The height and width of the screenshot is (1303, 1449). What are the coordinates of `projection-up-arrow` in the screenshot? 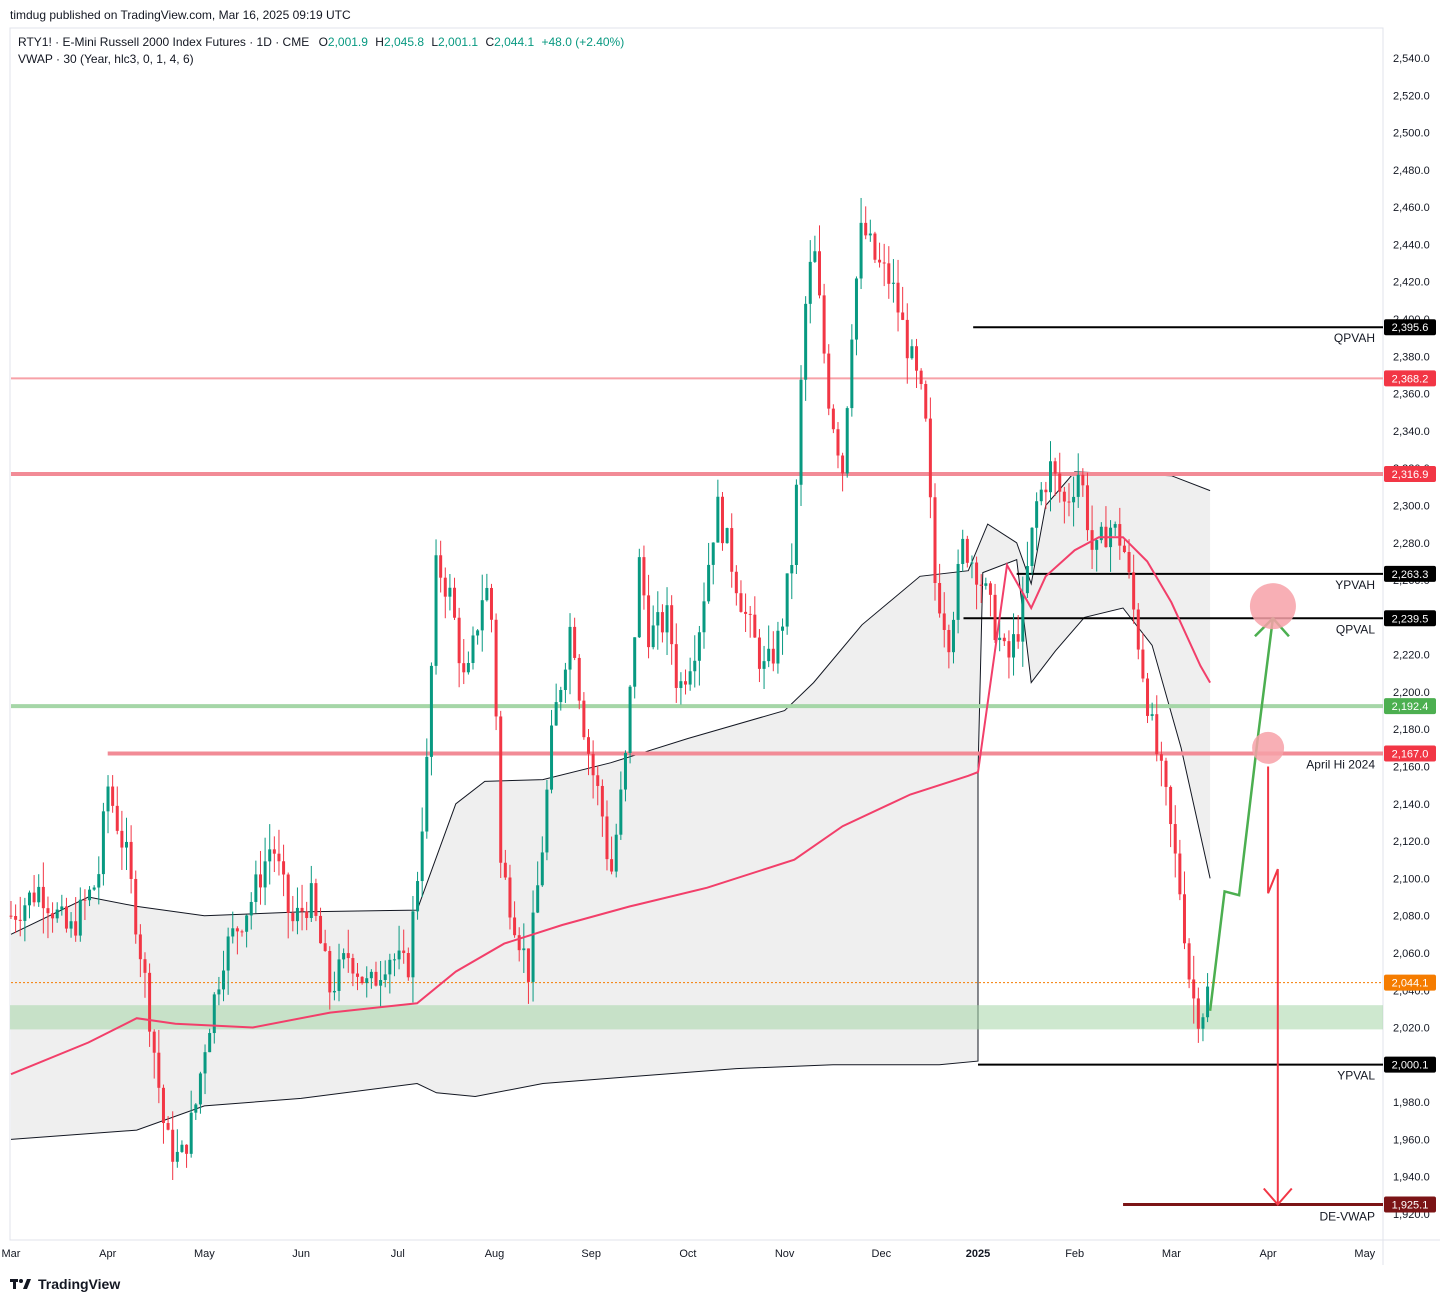 It's located at (1241, 814).